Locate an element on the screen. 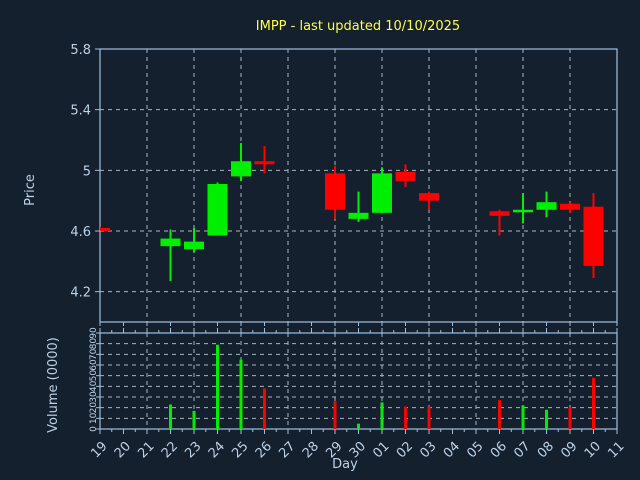 This screenshot has height=480, width=640. volume-tick-label: 50 is located at coordinates (94, 376).